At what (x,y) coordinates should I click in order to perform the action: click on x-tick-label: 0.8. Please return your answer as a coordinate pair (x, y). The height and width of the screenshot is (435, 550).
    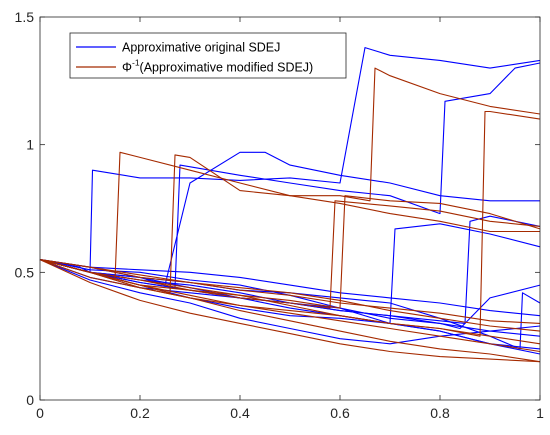
    Looking at the image, I should click on (440, 413).